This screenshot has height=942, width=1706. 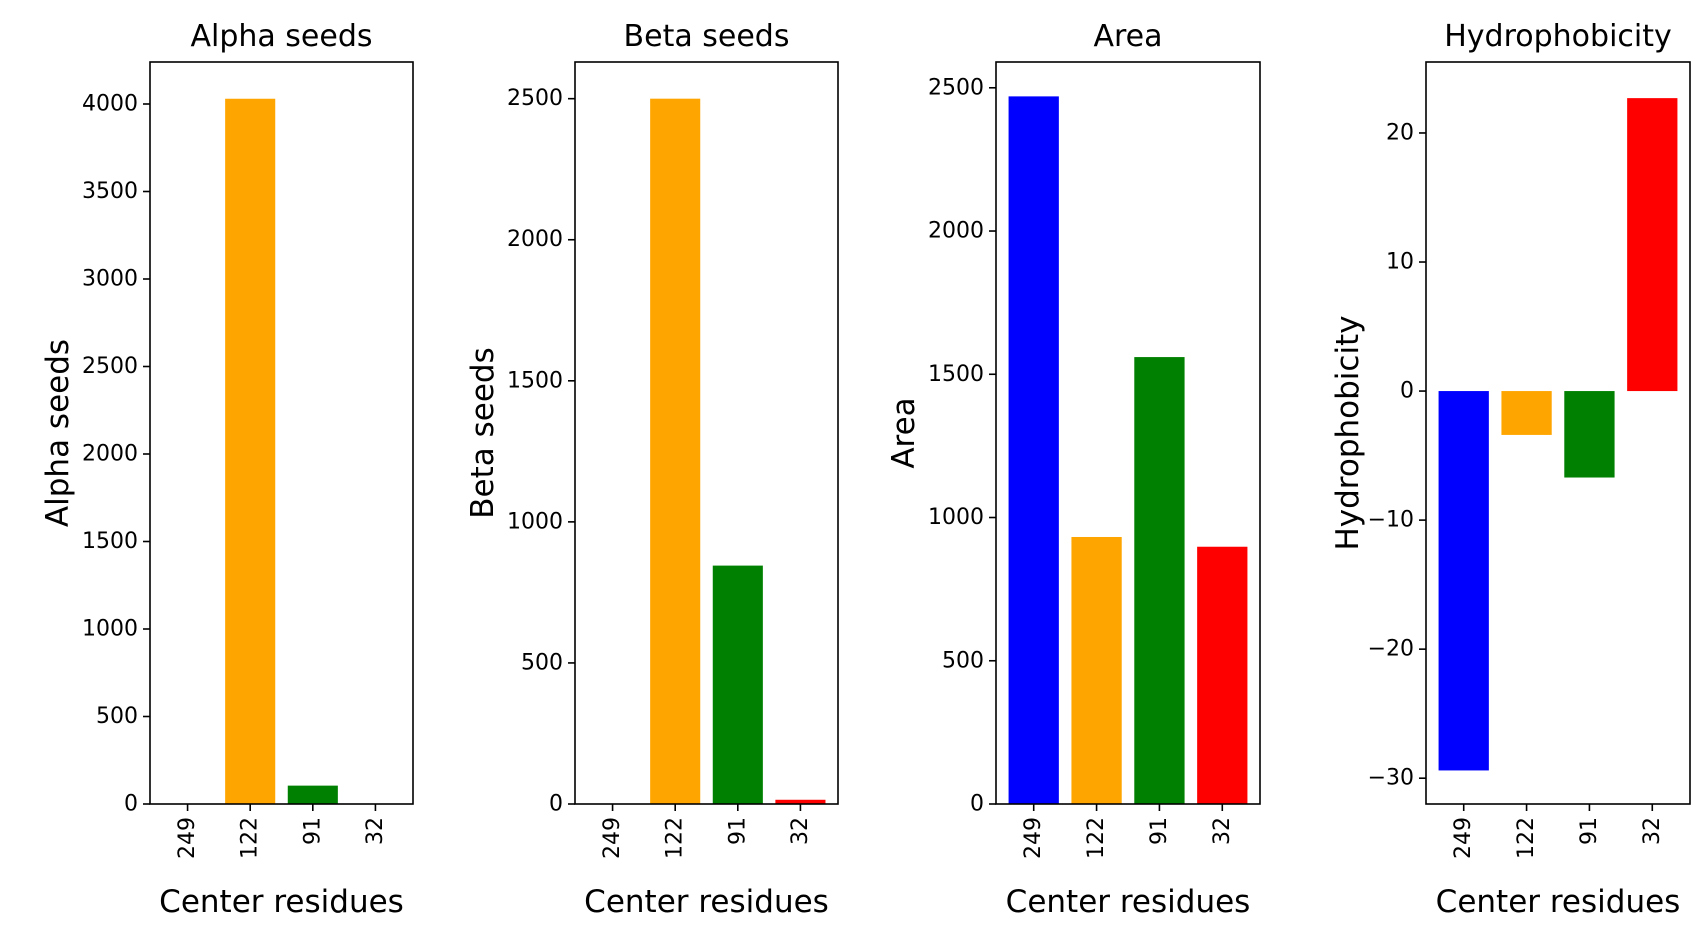 I want to click on panel-1-ytick-label: 500, so click(x=117, y=716).